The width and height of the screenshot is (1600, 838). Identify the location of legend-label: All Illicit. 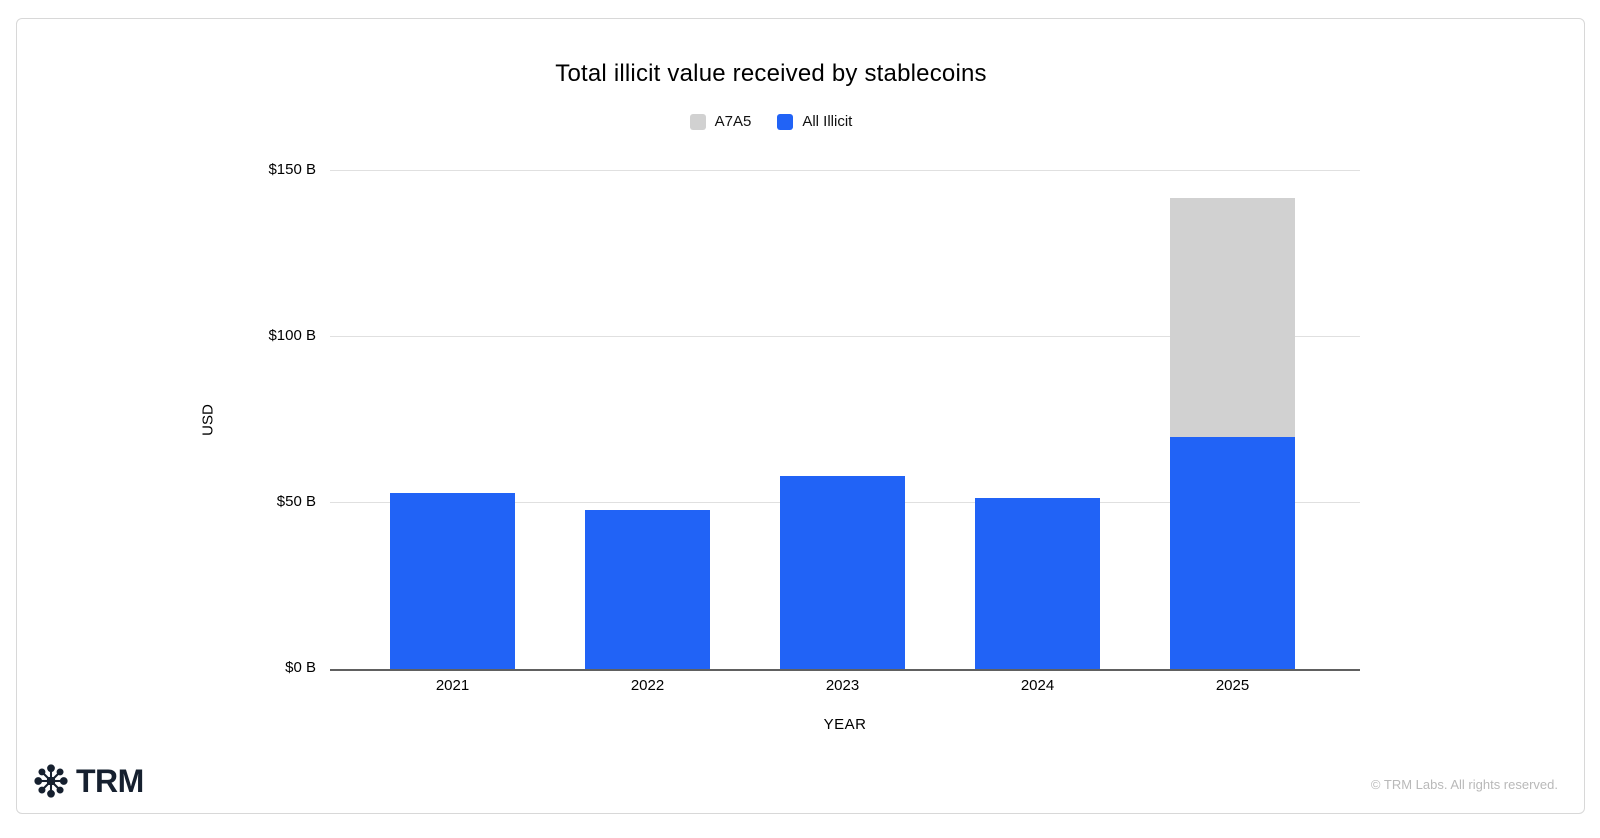
(827, 121).